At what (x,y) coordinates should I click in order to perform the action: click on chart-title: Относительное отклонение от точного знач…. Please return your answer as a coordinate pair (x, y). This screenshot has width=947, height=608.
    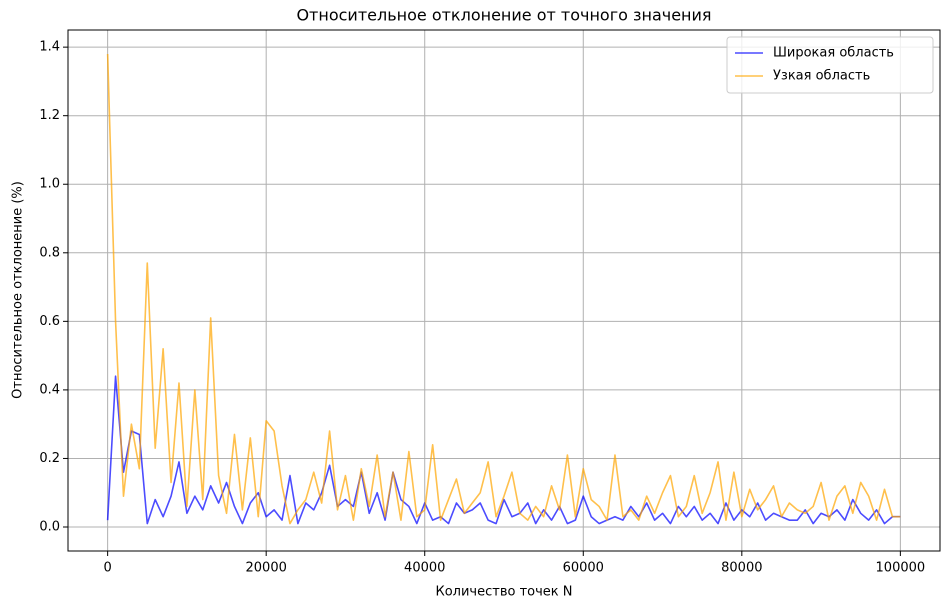
    Looking at the image, I should click on (503, 15).